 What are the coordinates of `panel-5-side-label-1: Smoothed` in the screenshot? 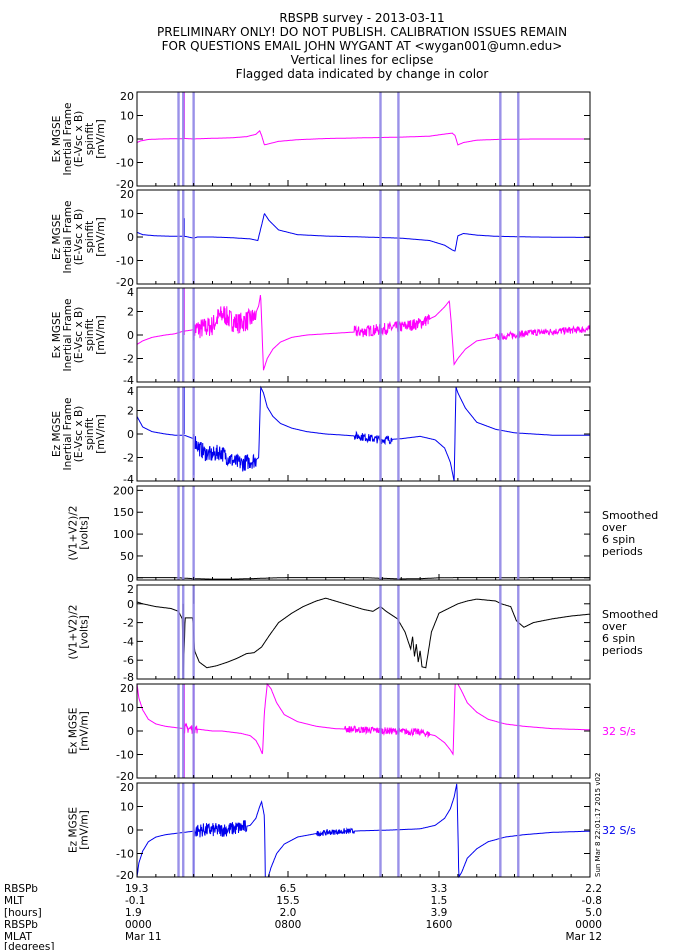 It's located at (630, 515).